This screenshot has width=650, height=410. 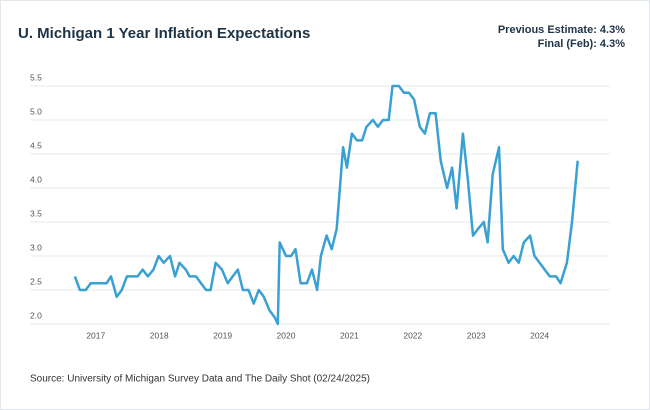 What do you see at coordinates (539, 335) in the screenshot?
I see `x-tick-label: 2024` at bounding box center [539, 335].